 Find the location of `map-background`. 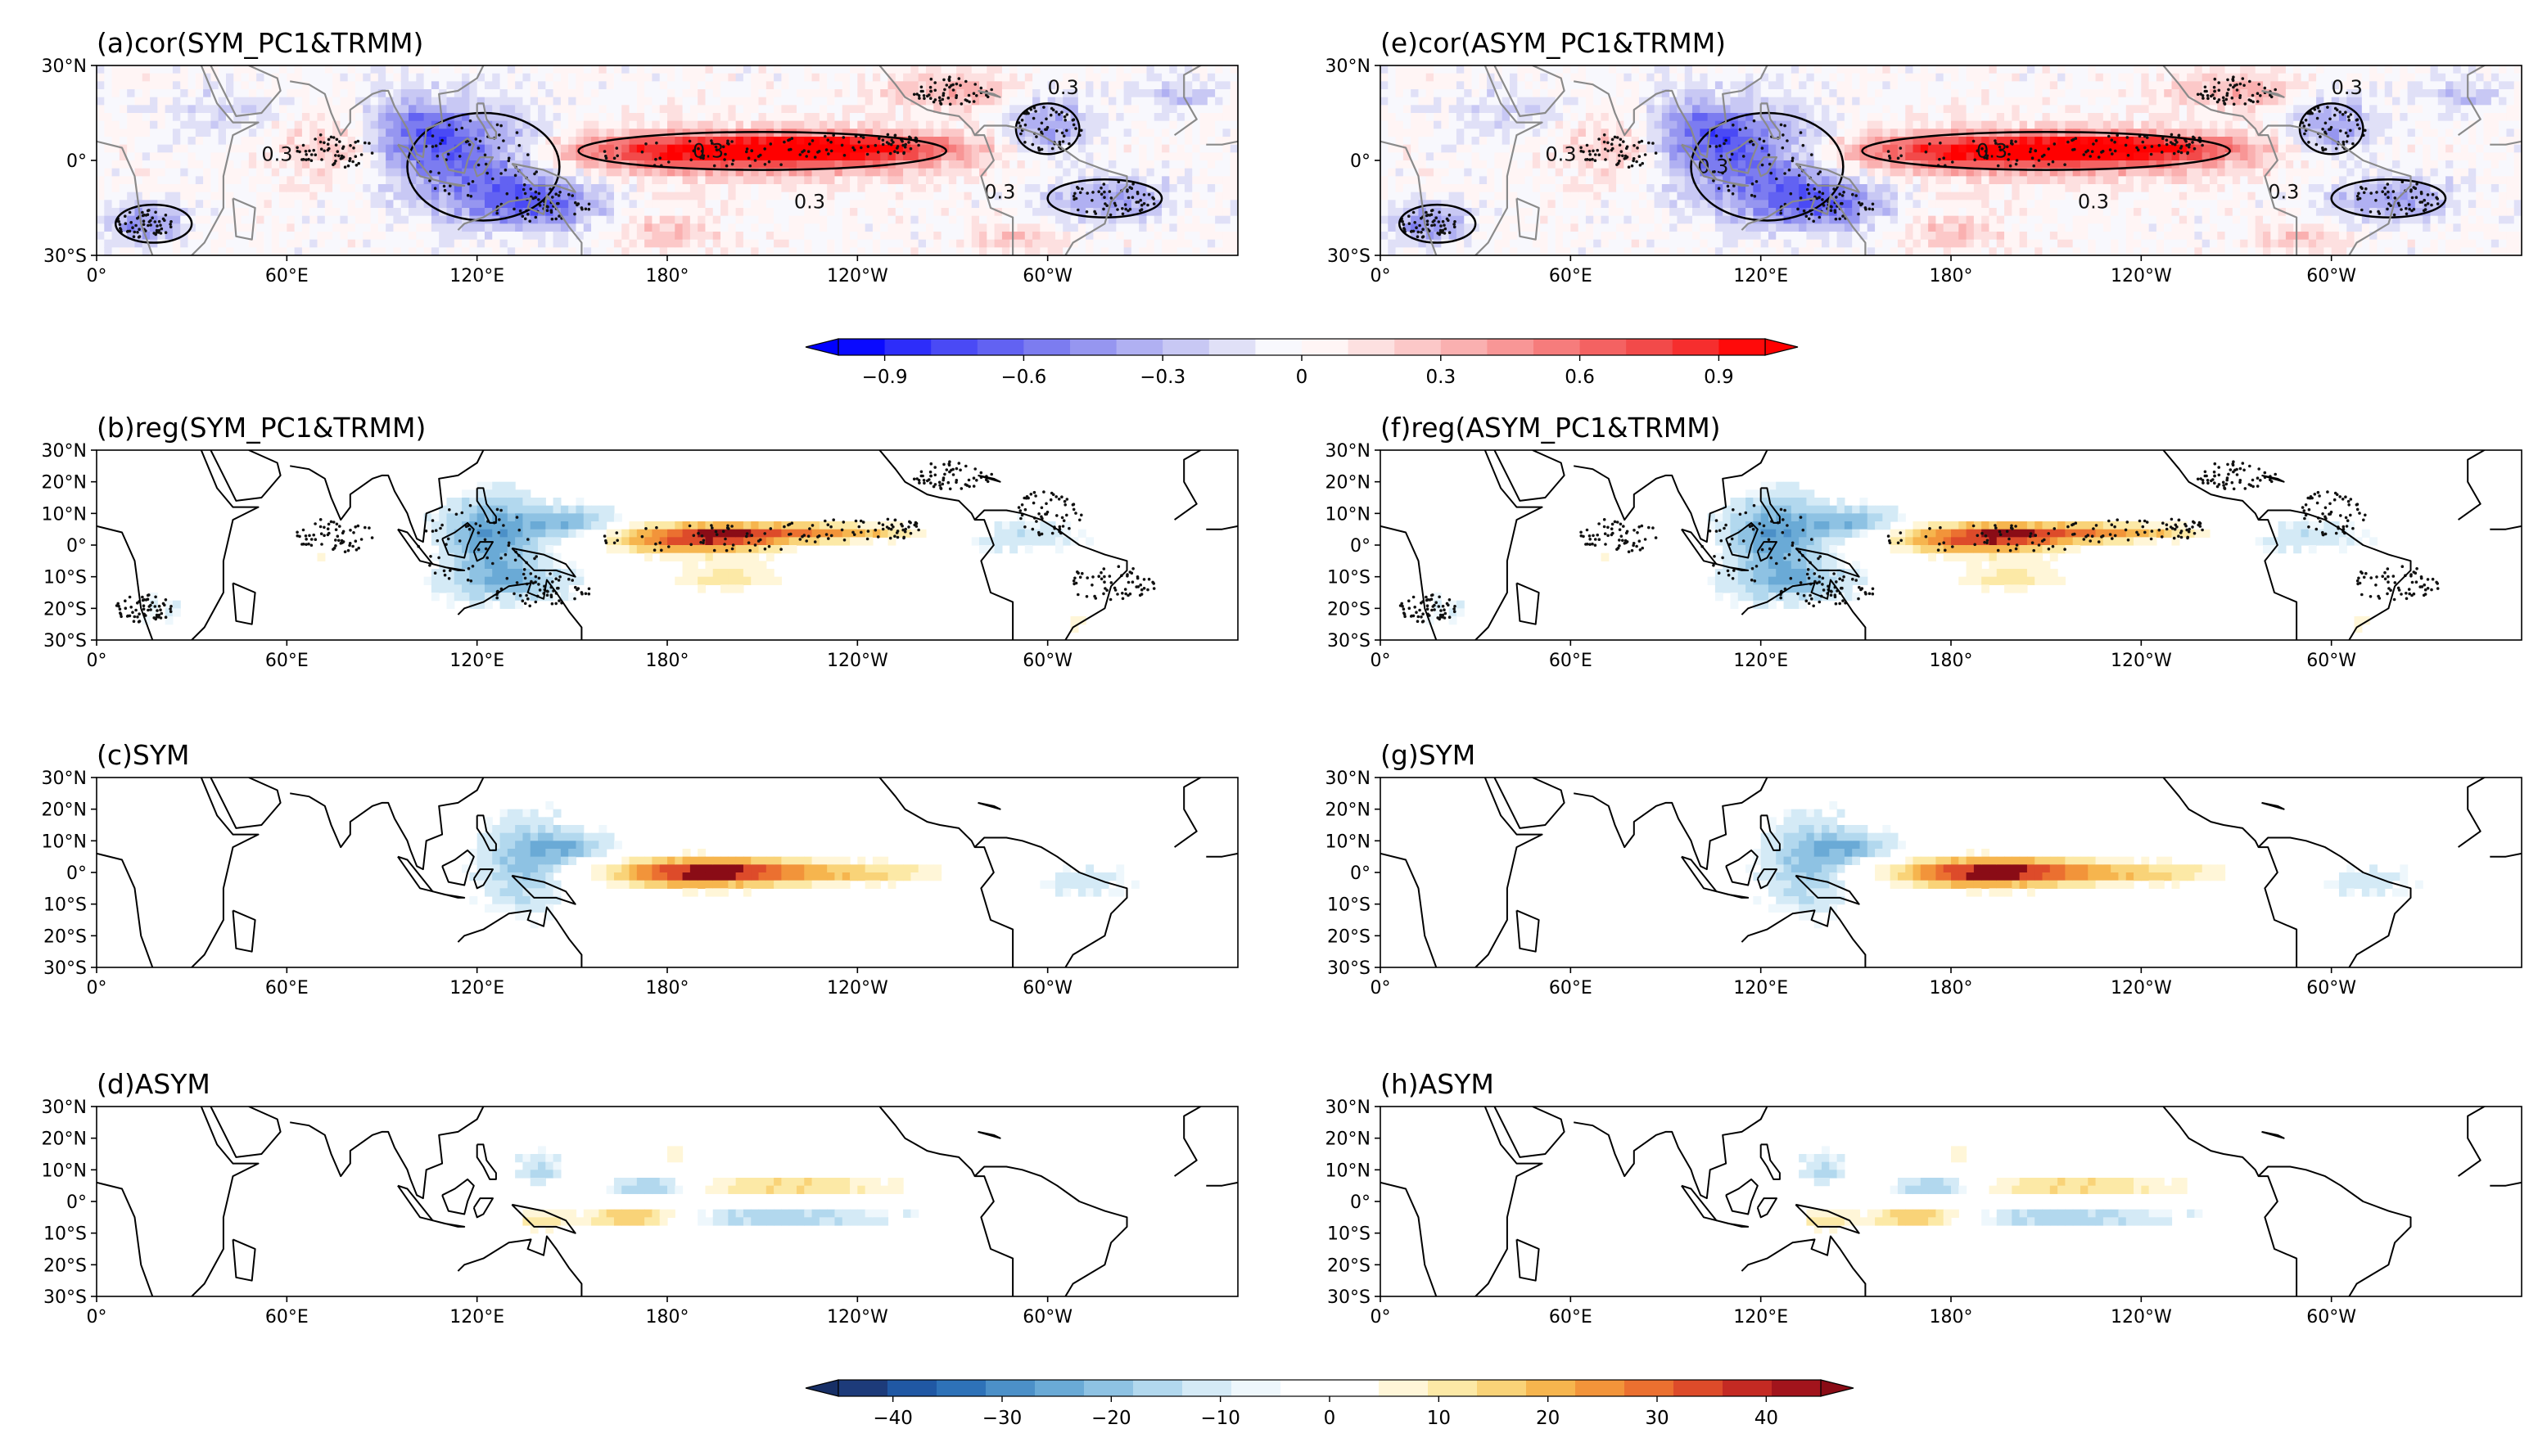

map-background is located at coordinates (667, 1201).